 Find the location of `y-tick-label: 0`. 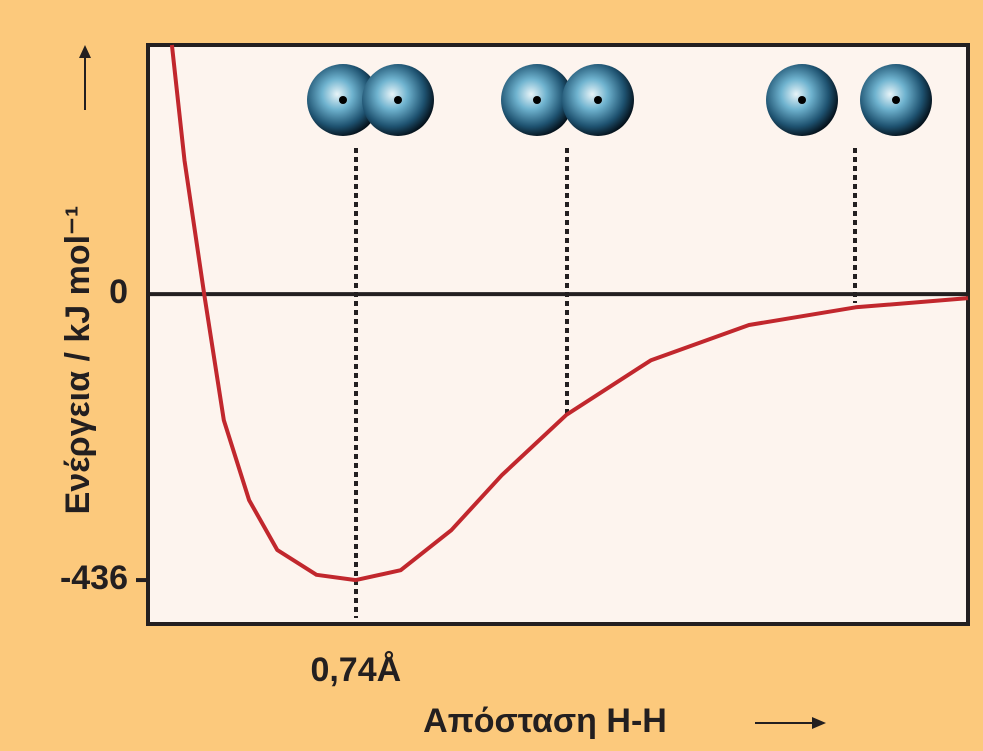

y-tick-label: 0 is located at coordinates (118, 292).